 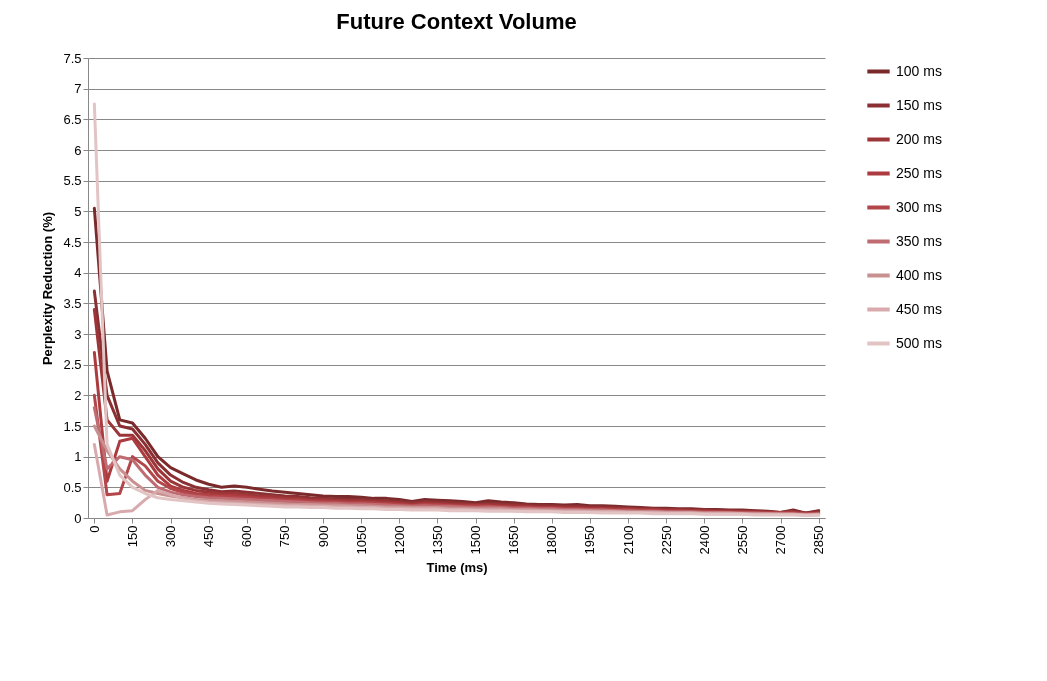 I want to click on legend-label: 450 ms, so click(x=919, y=308).